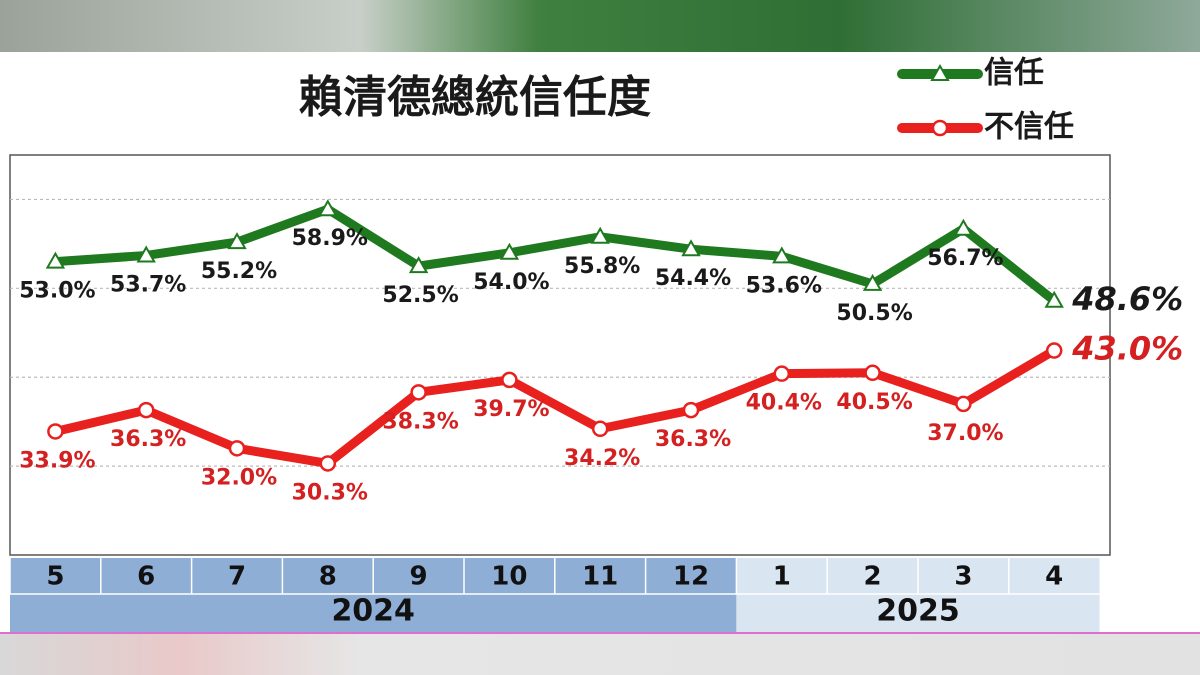 This screenshot has width=1200, height=675. Describe the element at coordinates (602, 266) in the screenshot. I see `value-label: 55.8%` at that location.